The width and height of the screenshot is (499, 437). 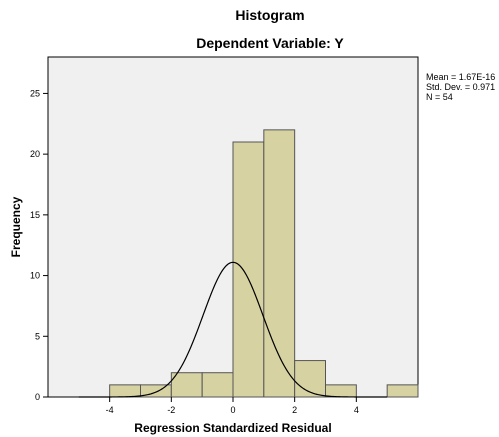 I want to click on stats-mean: Mean = 1.67E-16, so click(x=460, y=77).